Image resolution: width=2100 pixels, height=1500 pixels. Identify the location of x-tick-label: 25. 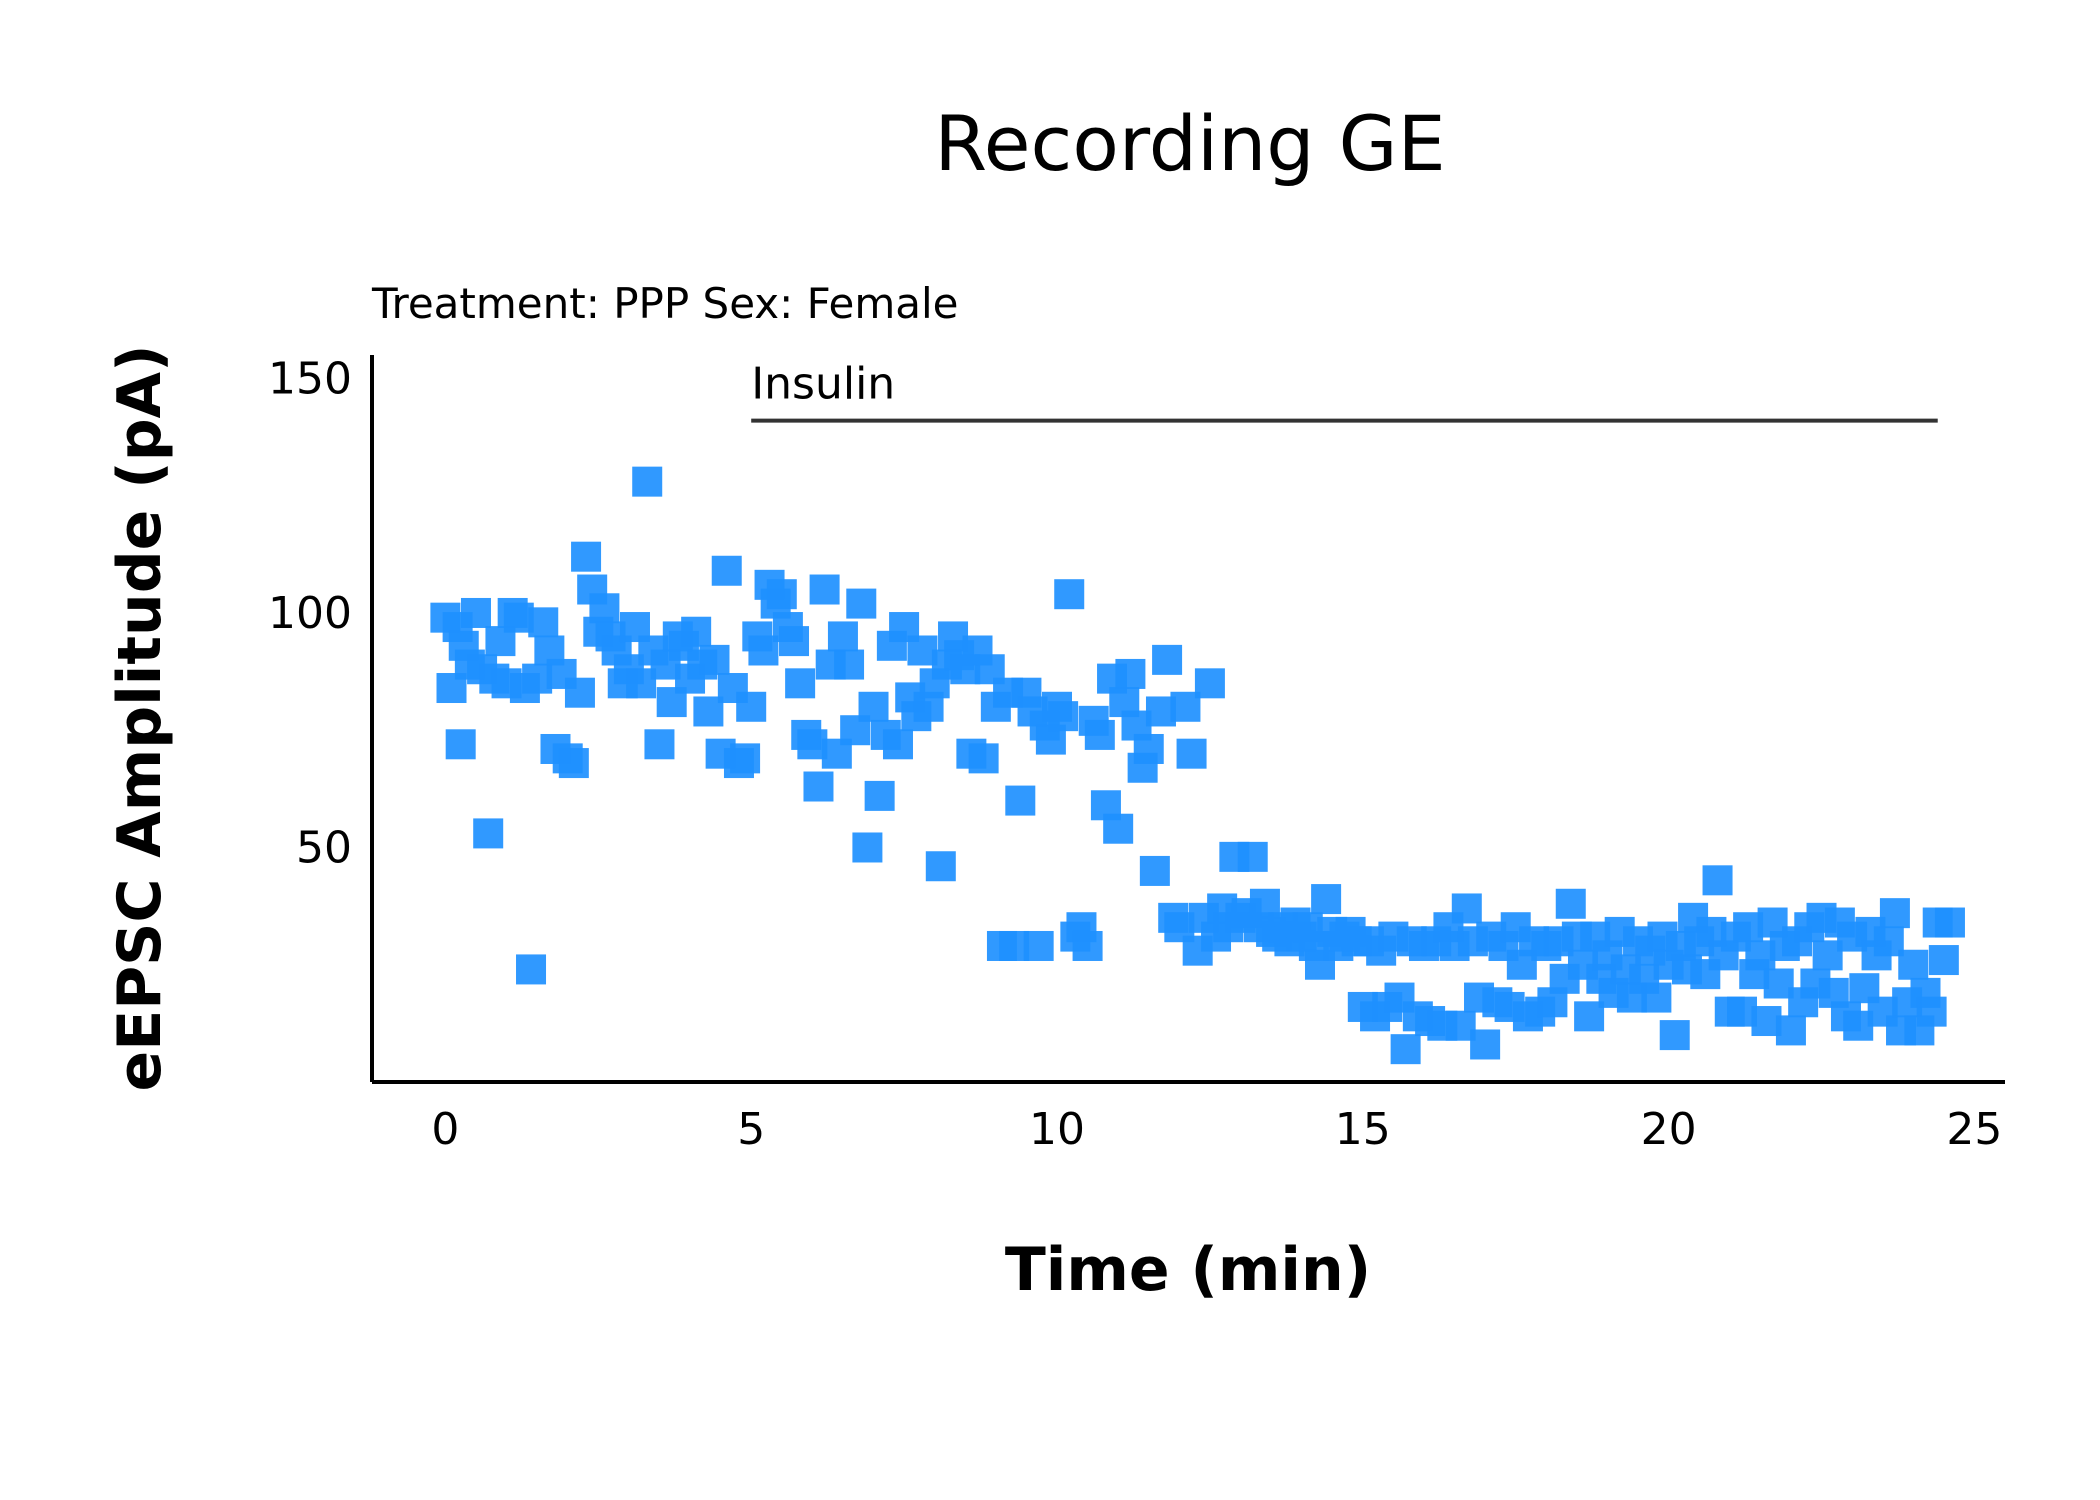
(1974, 1129).